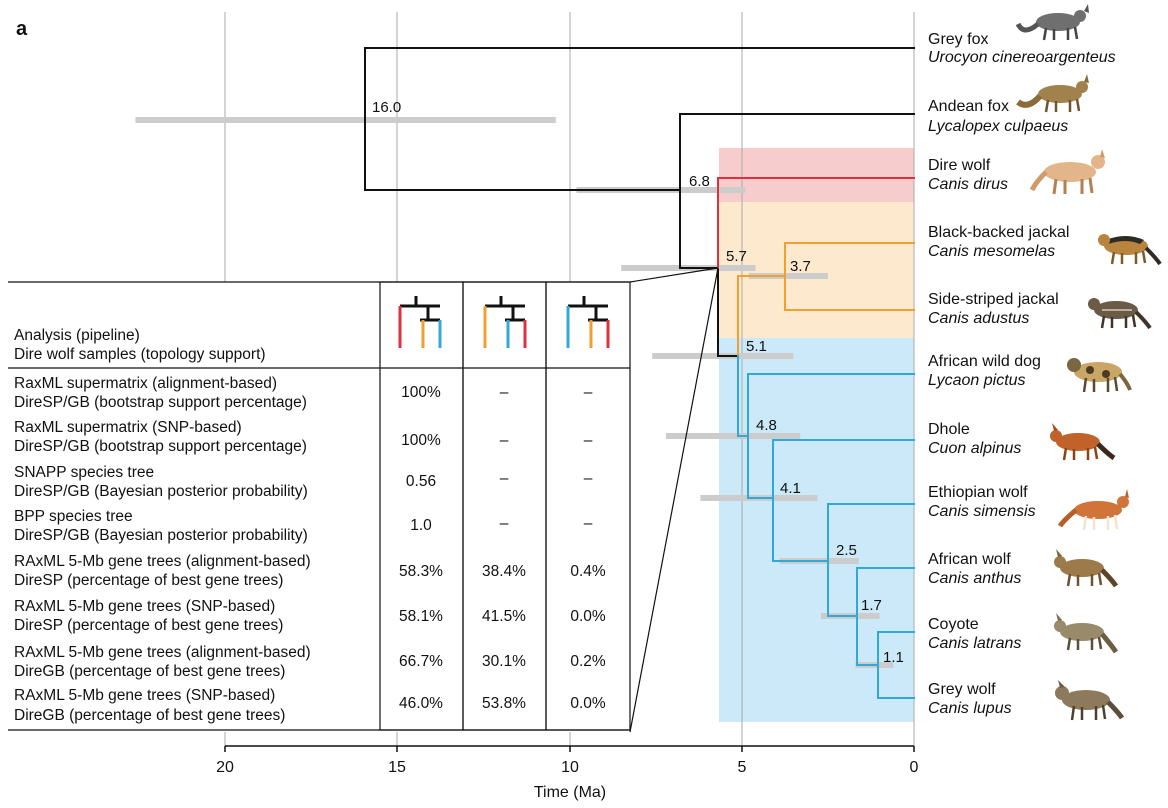  What do you see at coordinates (984, 361) in the screenshot?
I see `taxon-common-african-wild-dog: African wild dog` at bounding box center [984, 361].